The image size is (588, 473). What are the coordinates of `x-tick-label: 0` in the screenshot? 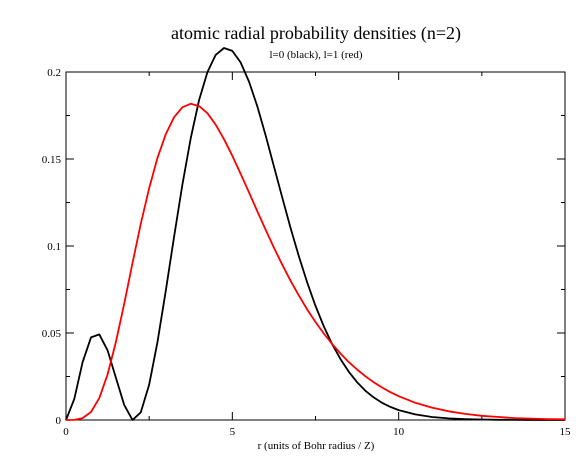 It's located at (66, 432).